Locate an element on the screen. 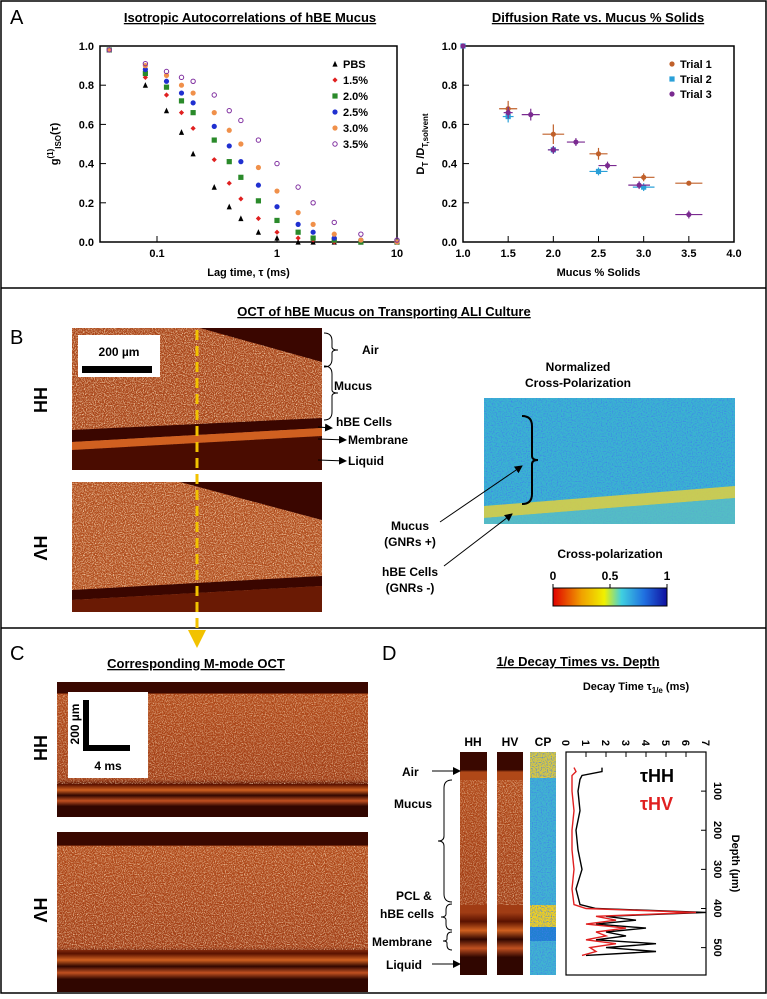  colorbar-tick-label: 1 is located at coordinates (667, 576).